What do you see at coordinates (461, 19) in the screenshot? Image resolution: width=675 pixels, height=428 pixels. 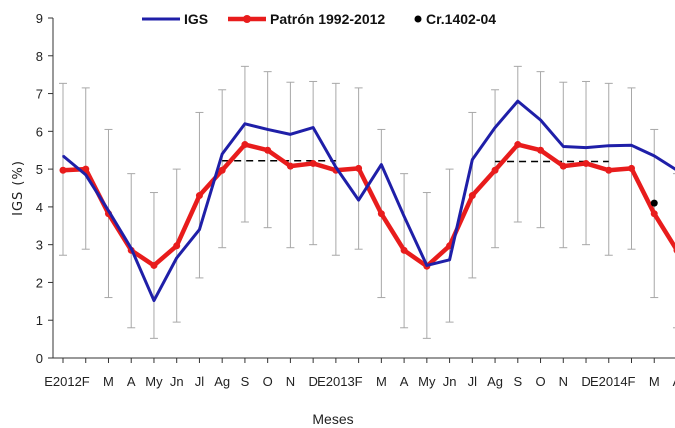 I see `legend-label-cr: Cr.1402-04` at bounding box center [461, 19].